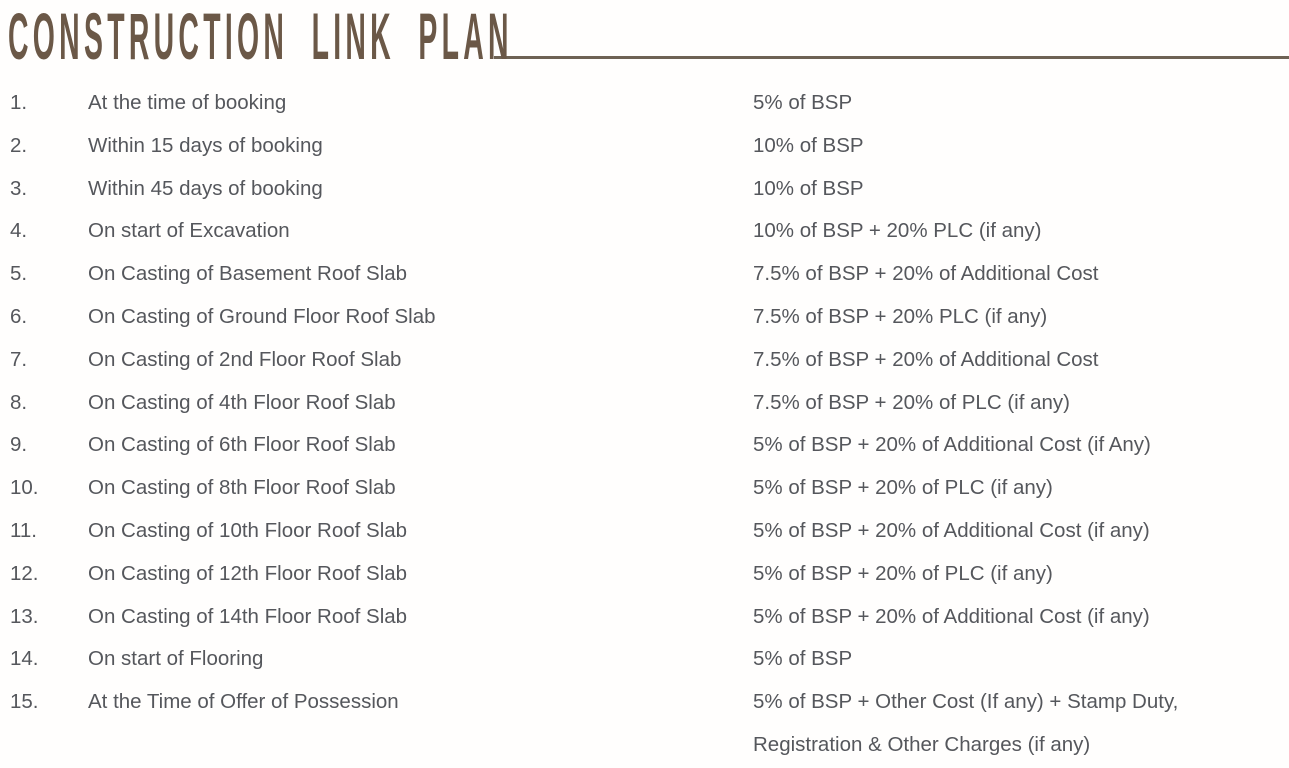  I want to click on table-row: 14. On start of Flooring 5% of BSP, so click(649, 659).